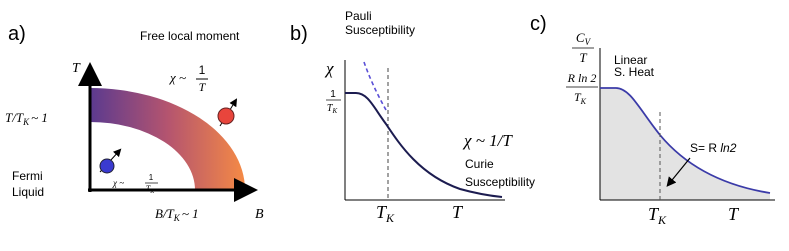 The width and height of the screenshot is (789, 251). Describe the element at coordinates (583, 47) in the screenshot. I see `y-axis-label: CV T` at that location.